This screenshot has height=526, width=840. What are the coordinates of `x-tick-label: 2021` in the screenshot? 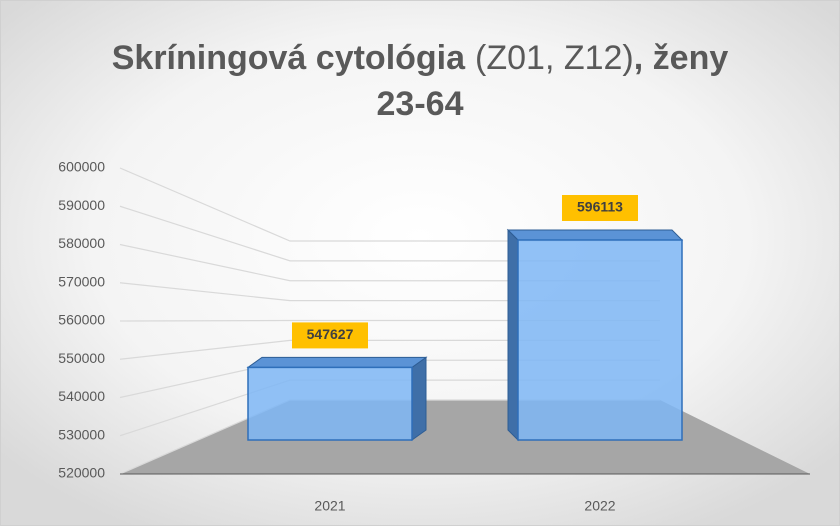 It's located at (329, 506).